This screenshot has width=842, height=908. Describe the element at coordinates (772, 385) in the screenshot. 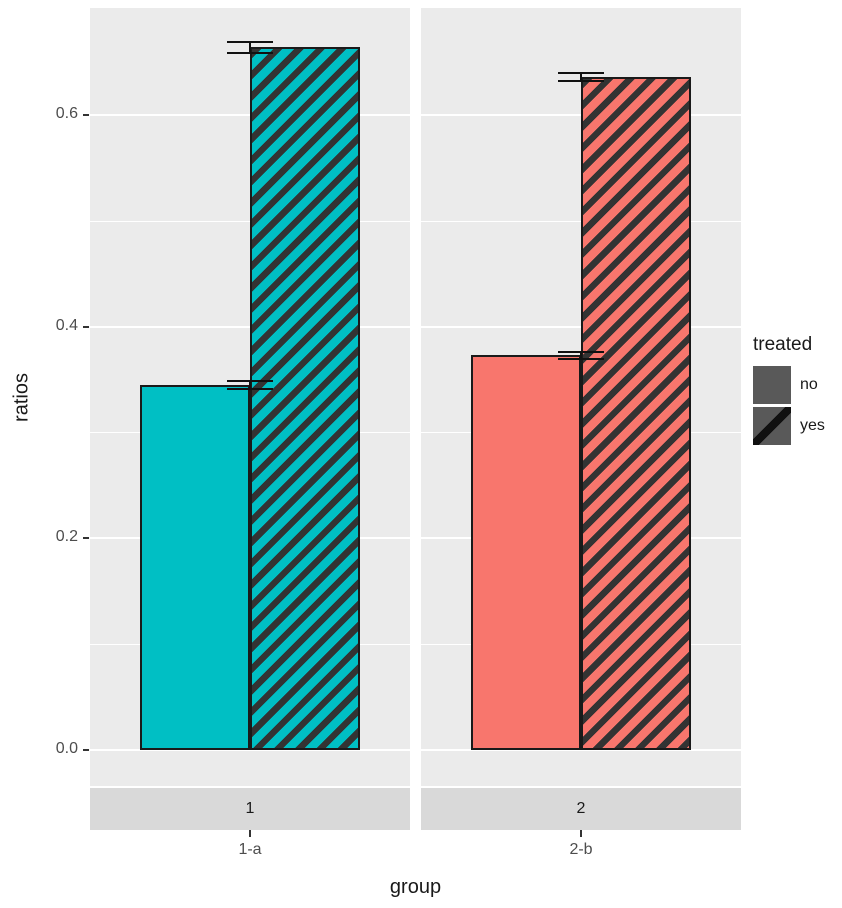

I see `legend-key-solid-icon` at that location.